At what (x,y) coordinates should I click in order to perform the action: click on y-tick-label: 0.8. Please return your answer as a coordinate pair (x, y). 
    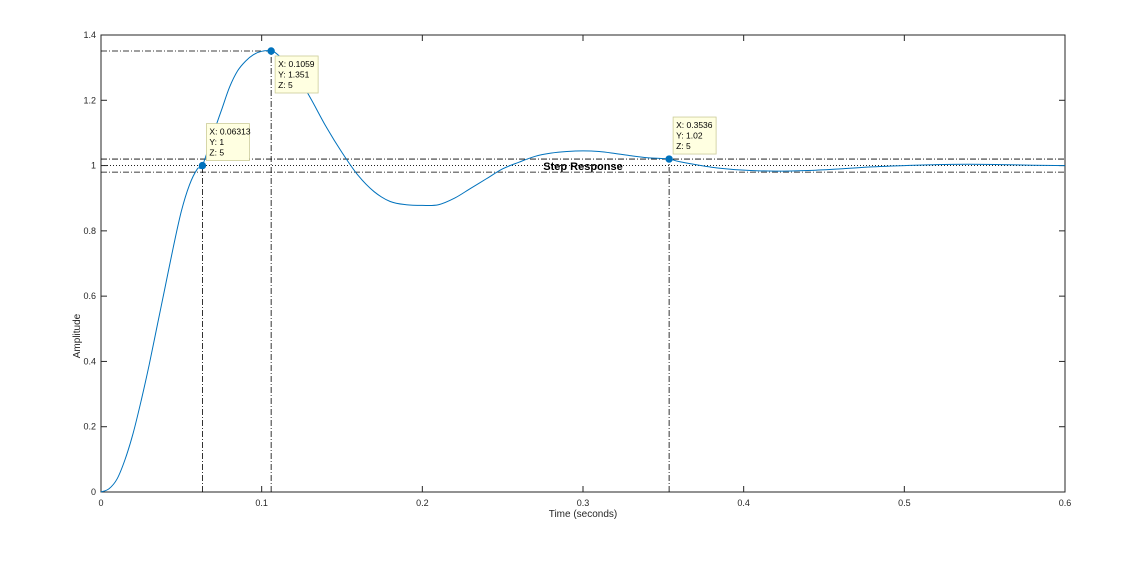
    Looking at the image, I should click on (89, 231).